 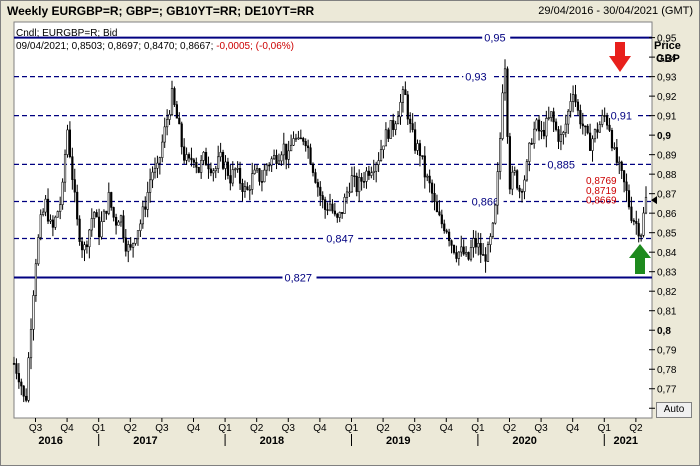 What do you see at coordinates (654, 200) in the screenshot?
I see `last-price-marker-icon` at bounding box center [654, 200].